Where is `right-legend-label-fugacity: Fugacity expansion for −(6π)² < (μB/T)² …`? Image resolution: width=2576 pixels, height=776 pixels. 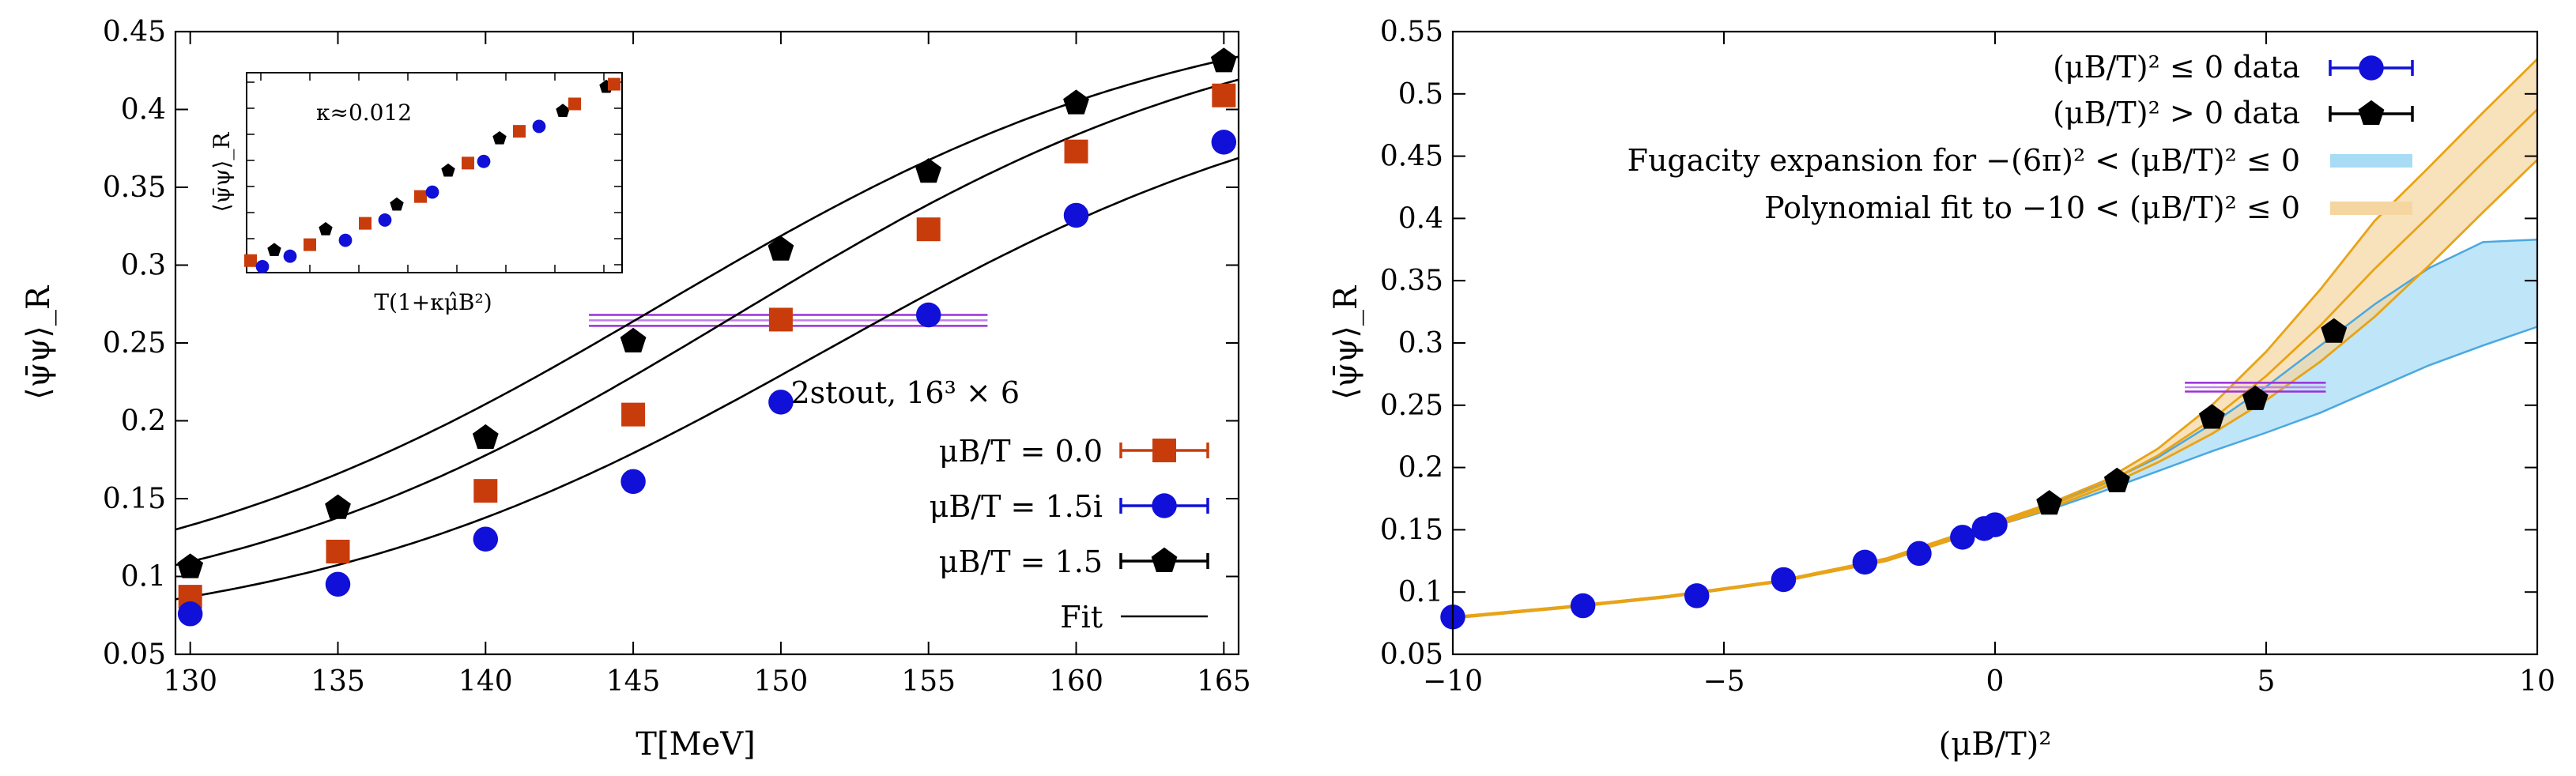
right-legend-label-fugacity: Fugacity expansion for −(6π)² < (μB/T)² … is located at coordinates (1963, 160).